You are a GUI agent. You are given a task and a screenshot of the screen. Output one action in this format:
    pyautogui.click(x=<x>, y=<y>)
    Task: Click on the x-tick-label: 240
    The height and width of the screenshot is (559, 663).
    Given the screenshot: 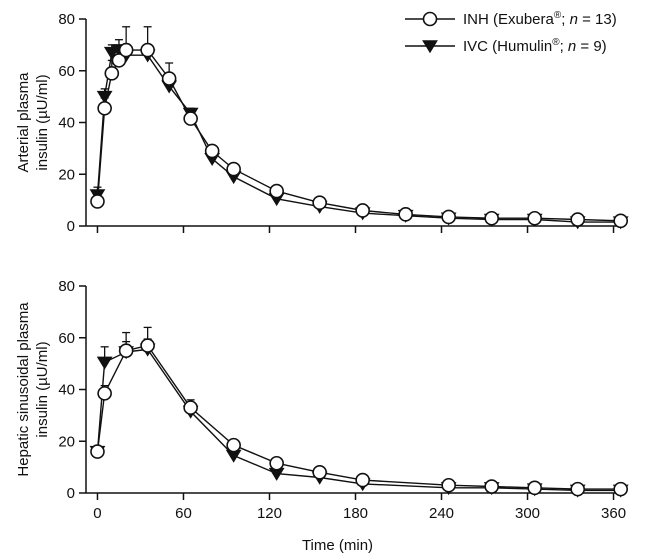 What is the action you would take?
    pyautogui.click(x=441, y=513)
    